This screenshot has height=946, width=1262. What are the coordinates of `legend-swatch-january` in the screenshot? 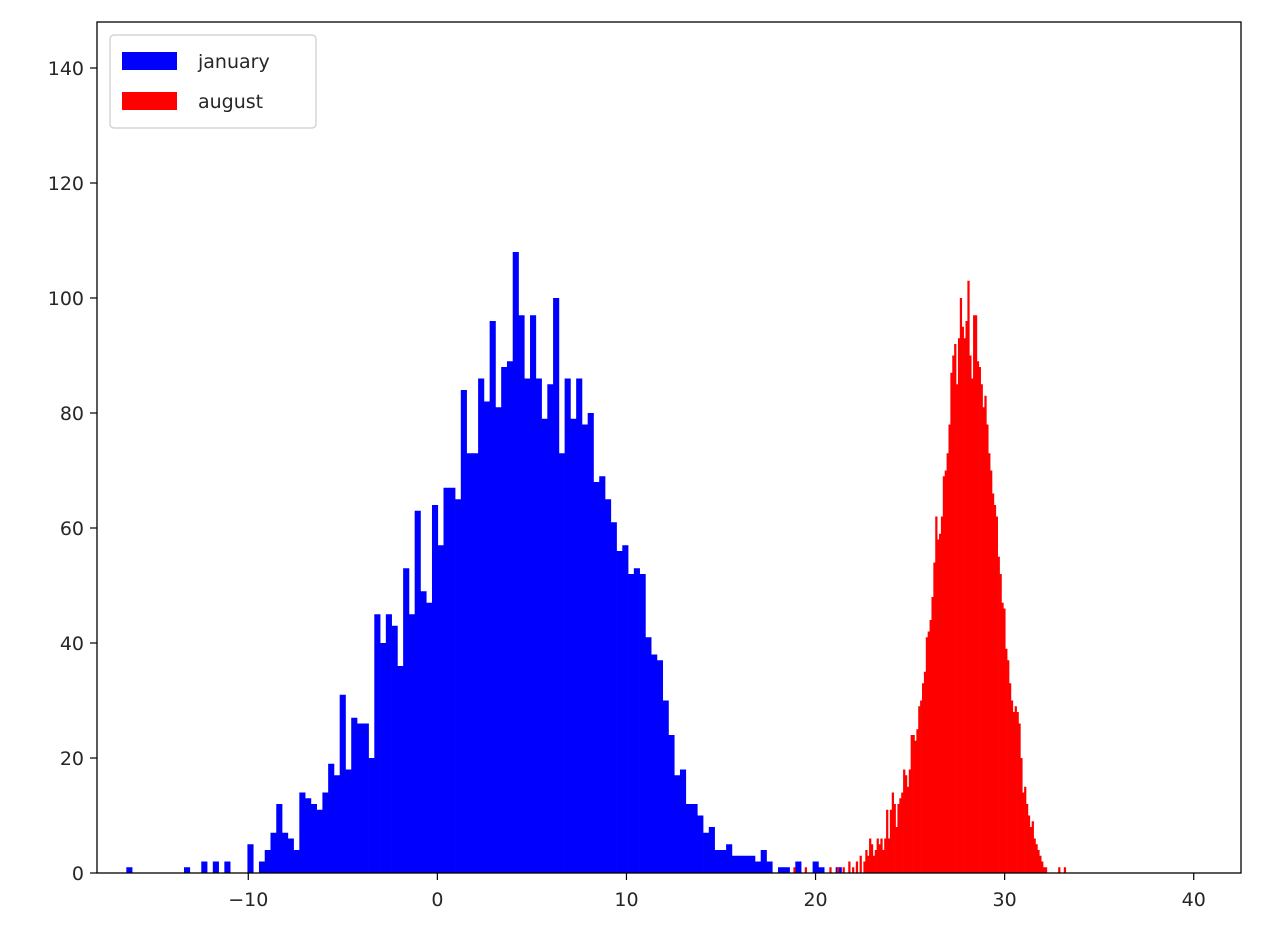 It's located at (149, 61).